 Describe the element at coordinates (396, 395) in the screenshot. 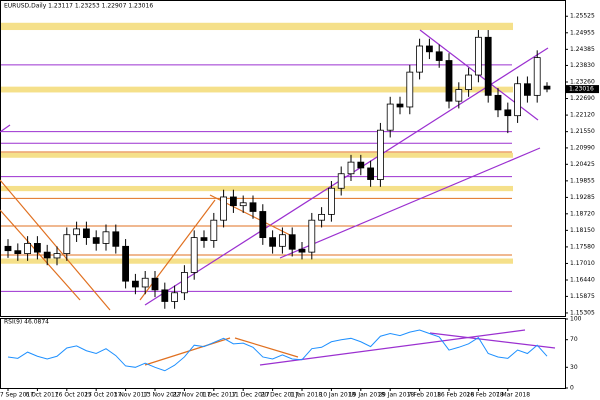

I see `x-tick-label: 29 Jan 2018` at that location.